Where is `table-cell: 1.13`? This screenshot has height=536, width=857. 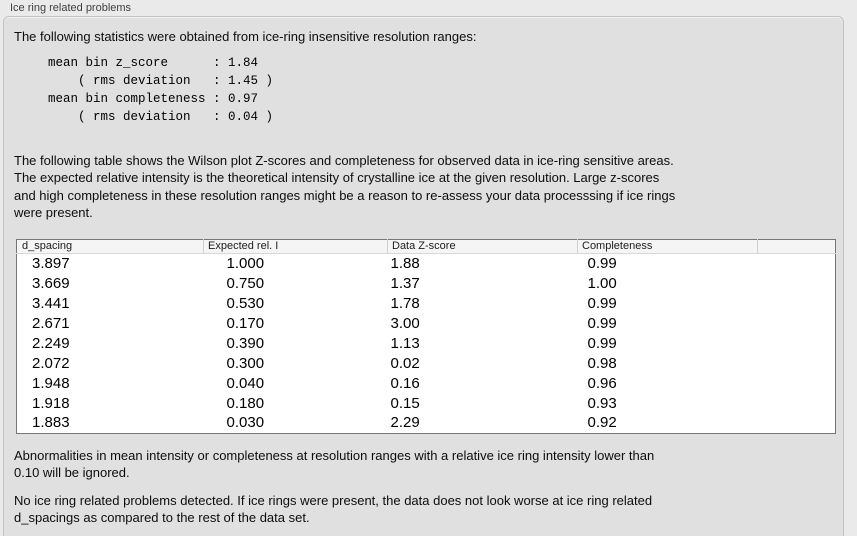
table-cell: 1.13 is located at coordinates (405, 343).